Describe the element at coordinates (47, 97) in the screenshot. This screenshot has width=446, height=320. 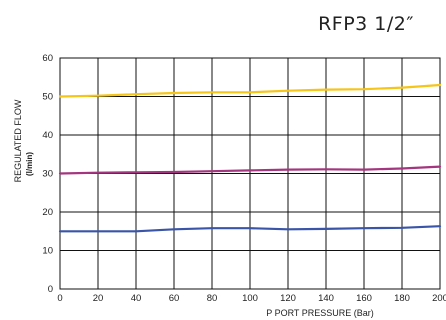
I see `y-tick-label: 50` at that location.